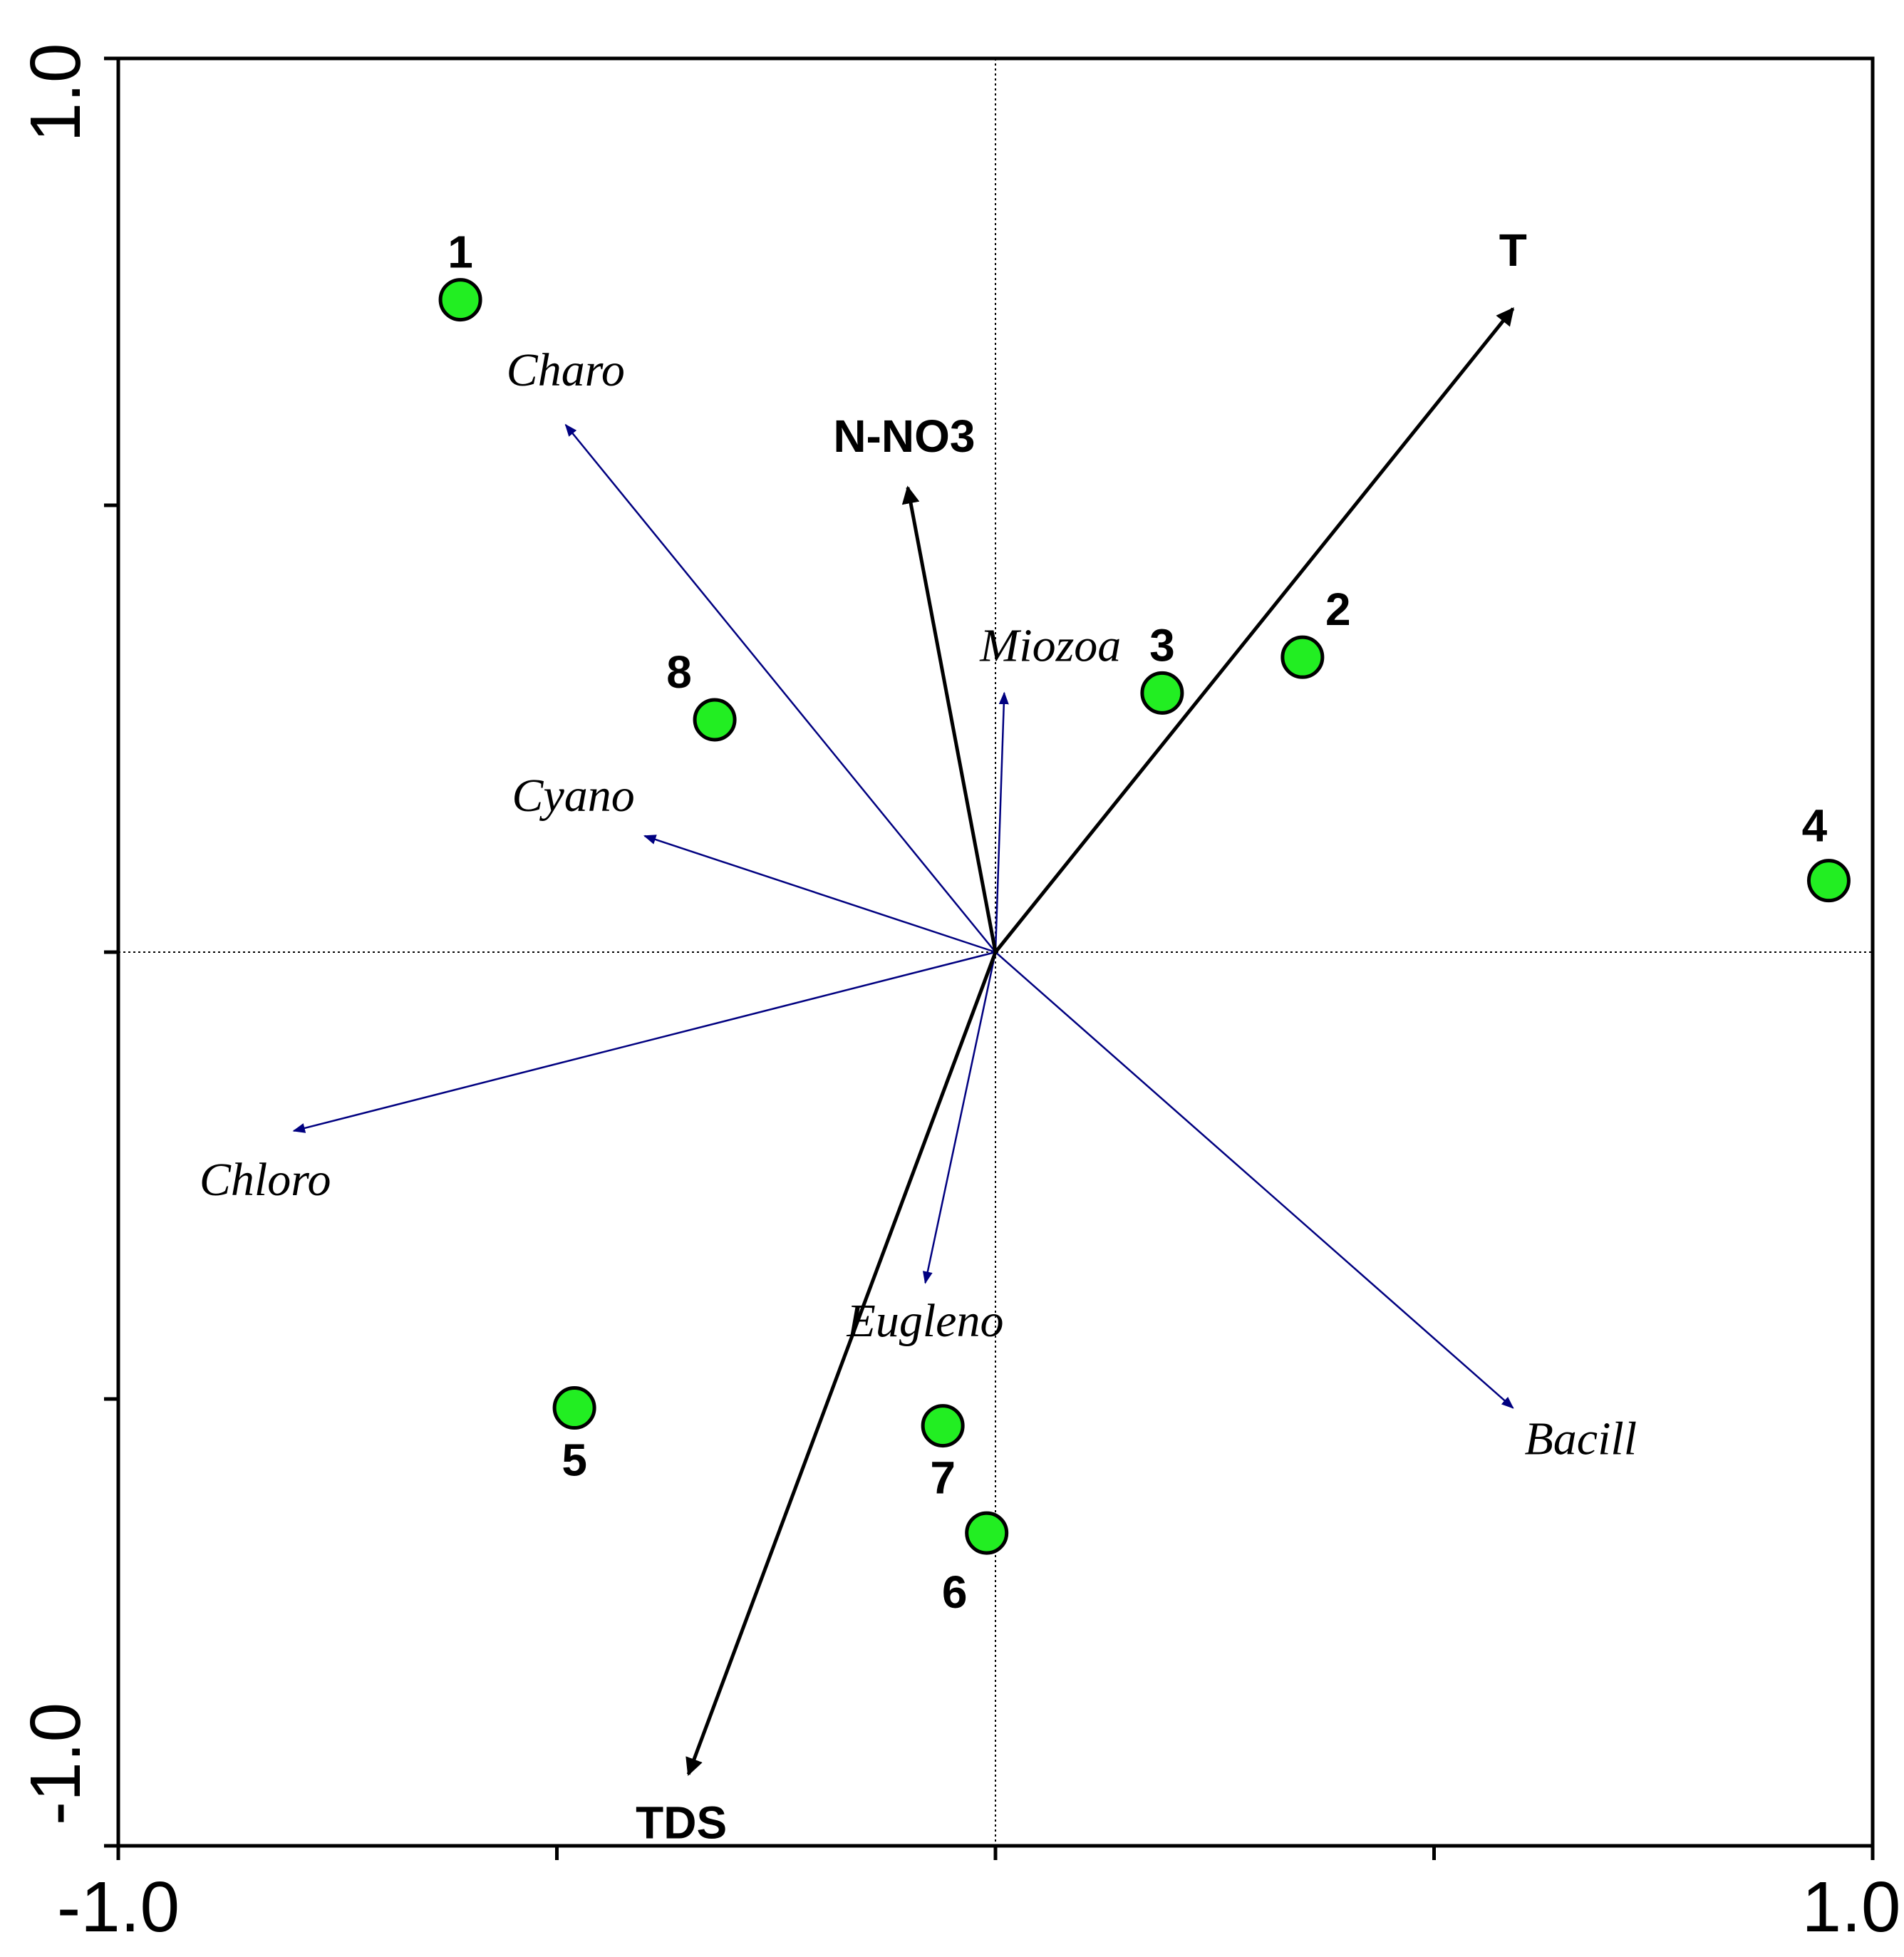 The height and width of the screenshot is (1957, 1904). What do you see at coordinates (1815, 826) in the screenshot?
I see `site-label-4: 4` at bounding box center [1815, 826].